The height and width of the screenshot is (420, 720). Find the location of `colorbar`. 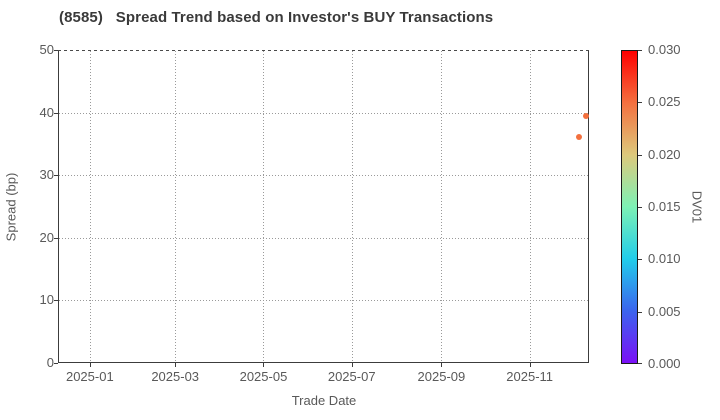

colorbar is located at coordinates (629, 207).